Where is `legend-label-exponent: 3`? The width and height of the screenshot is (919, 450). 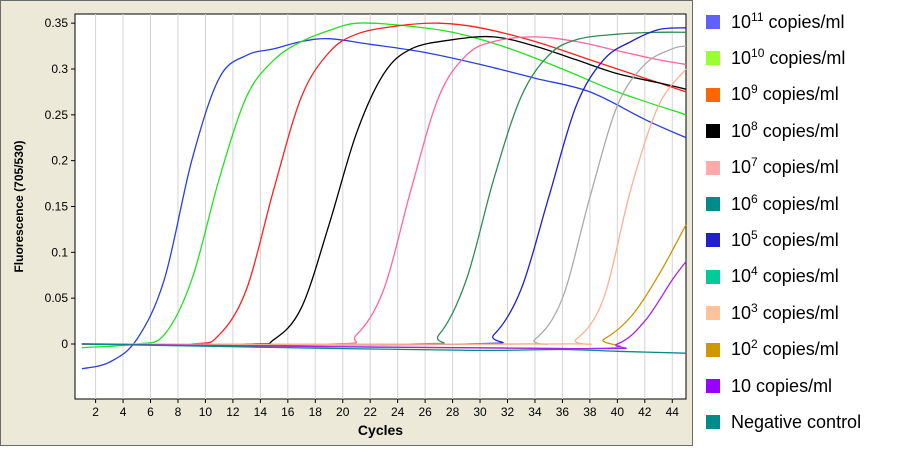 legend-label-exponent: 3 is located at coordinates (754, 307).